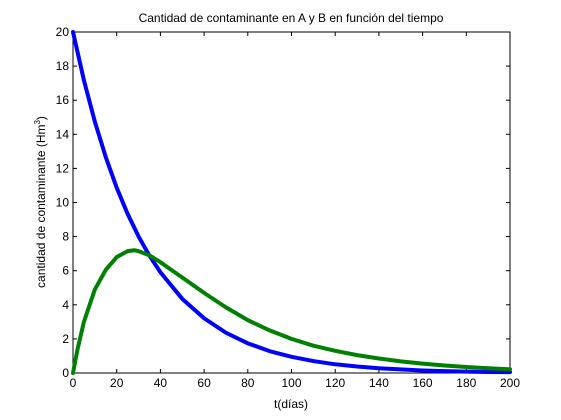  Describe the element at coordinates (291, 404) in the screenshot. I see `x-axis-label: t(días)` at that location.